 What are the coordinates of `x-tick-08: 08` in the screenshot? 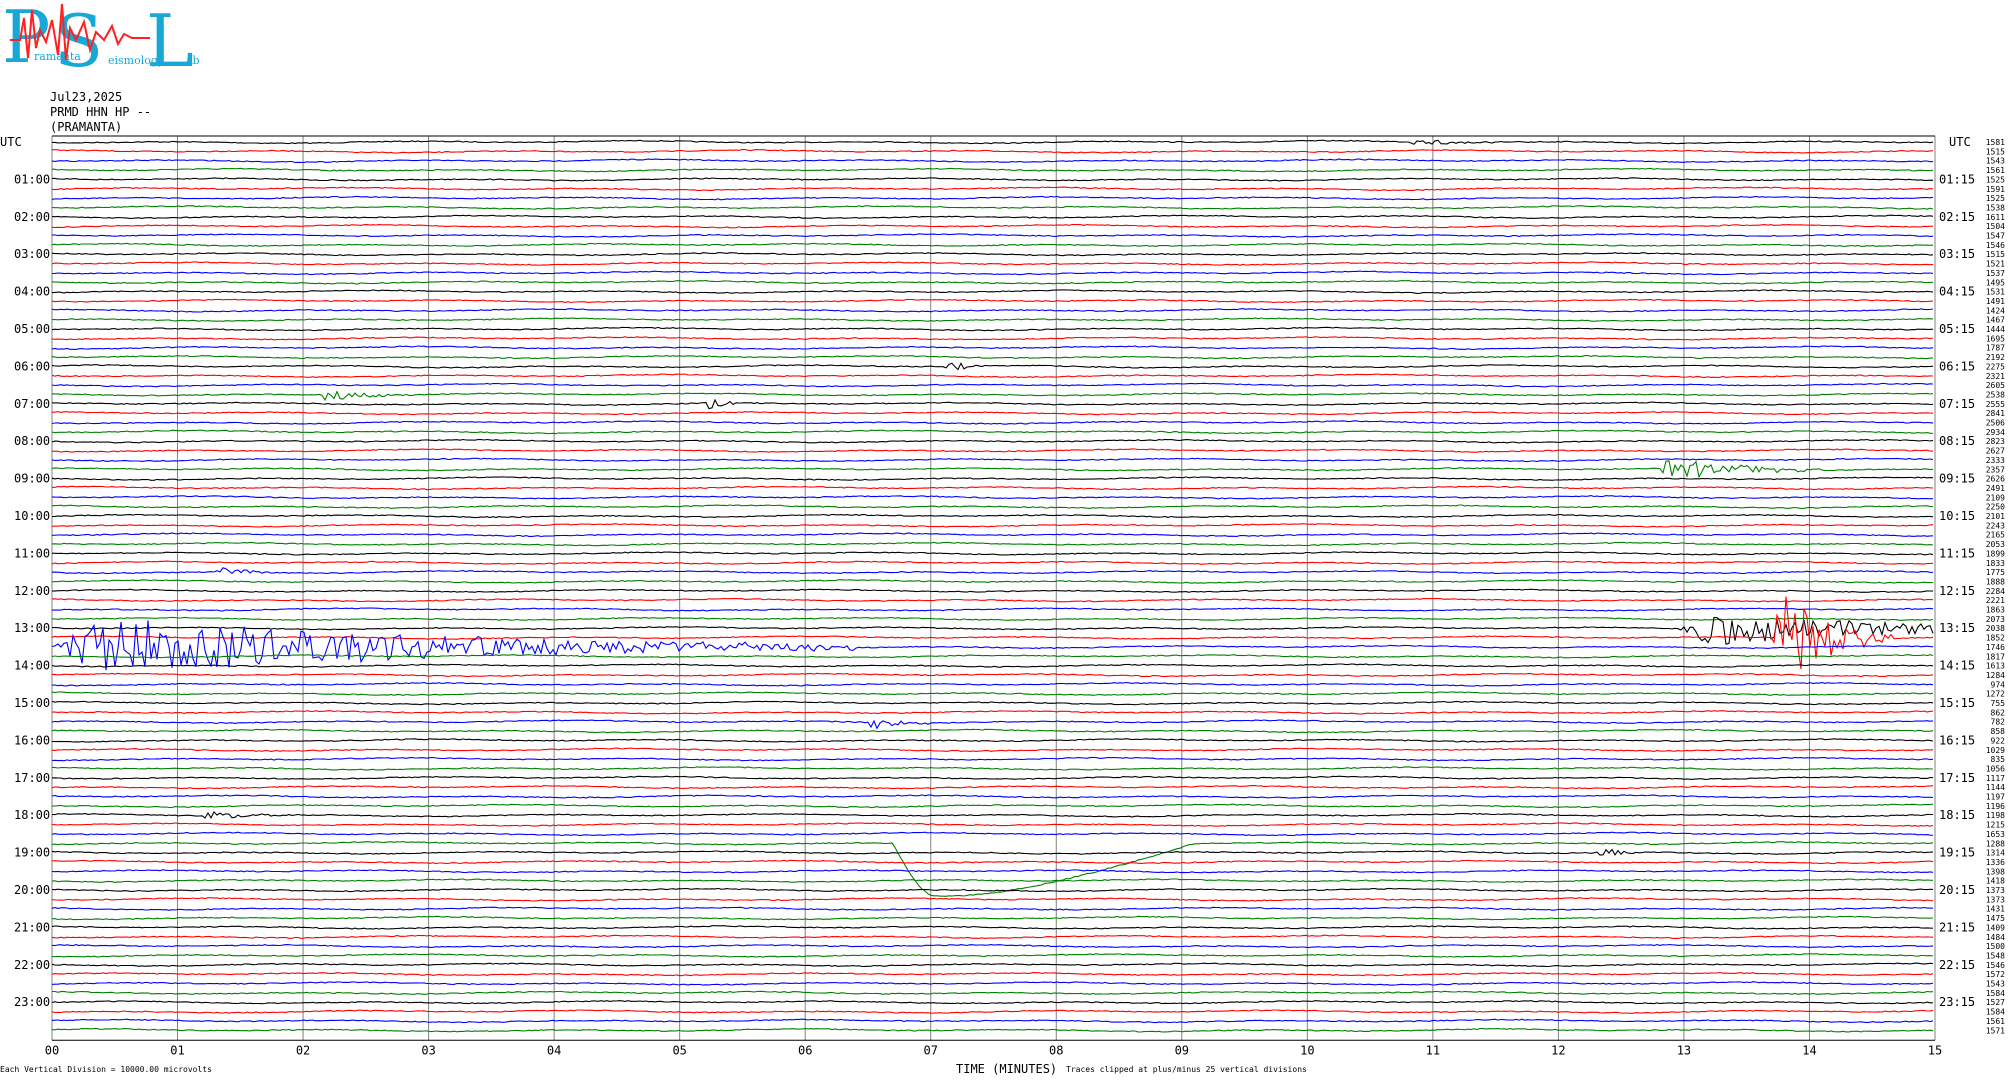 It's located at (1056, 1050).